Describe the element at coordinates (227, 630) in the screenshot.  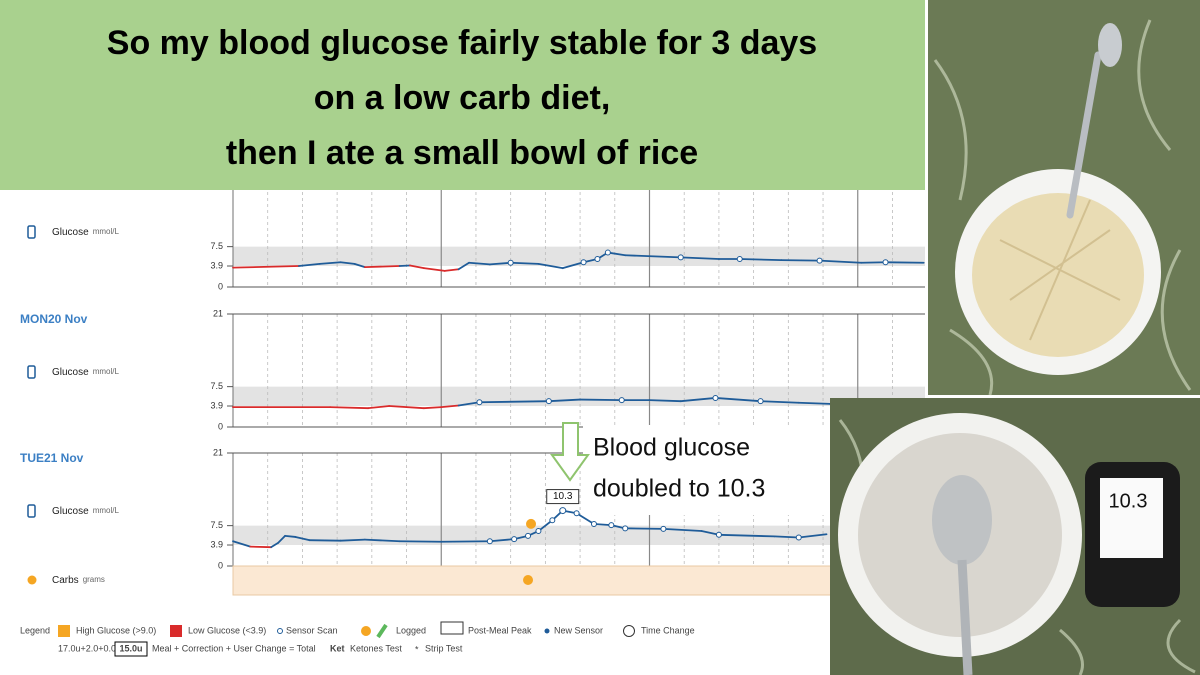
I see `legend-item: Low Glucose (<3.9)` at that location.